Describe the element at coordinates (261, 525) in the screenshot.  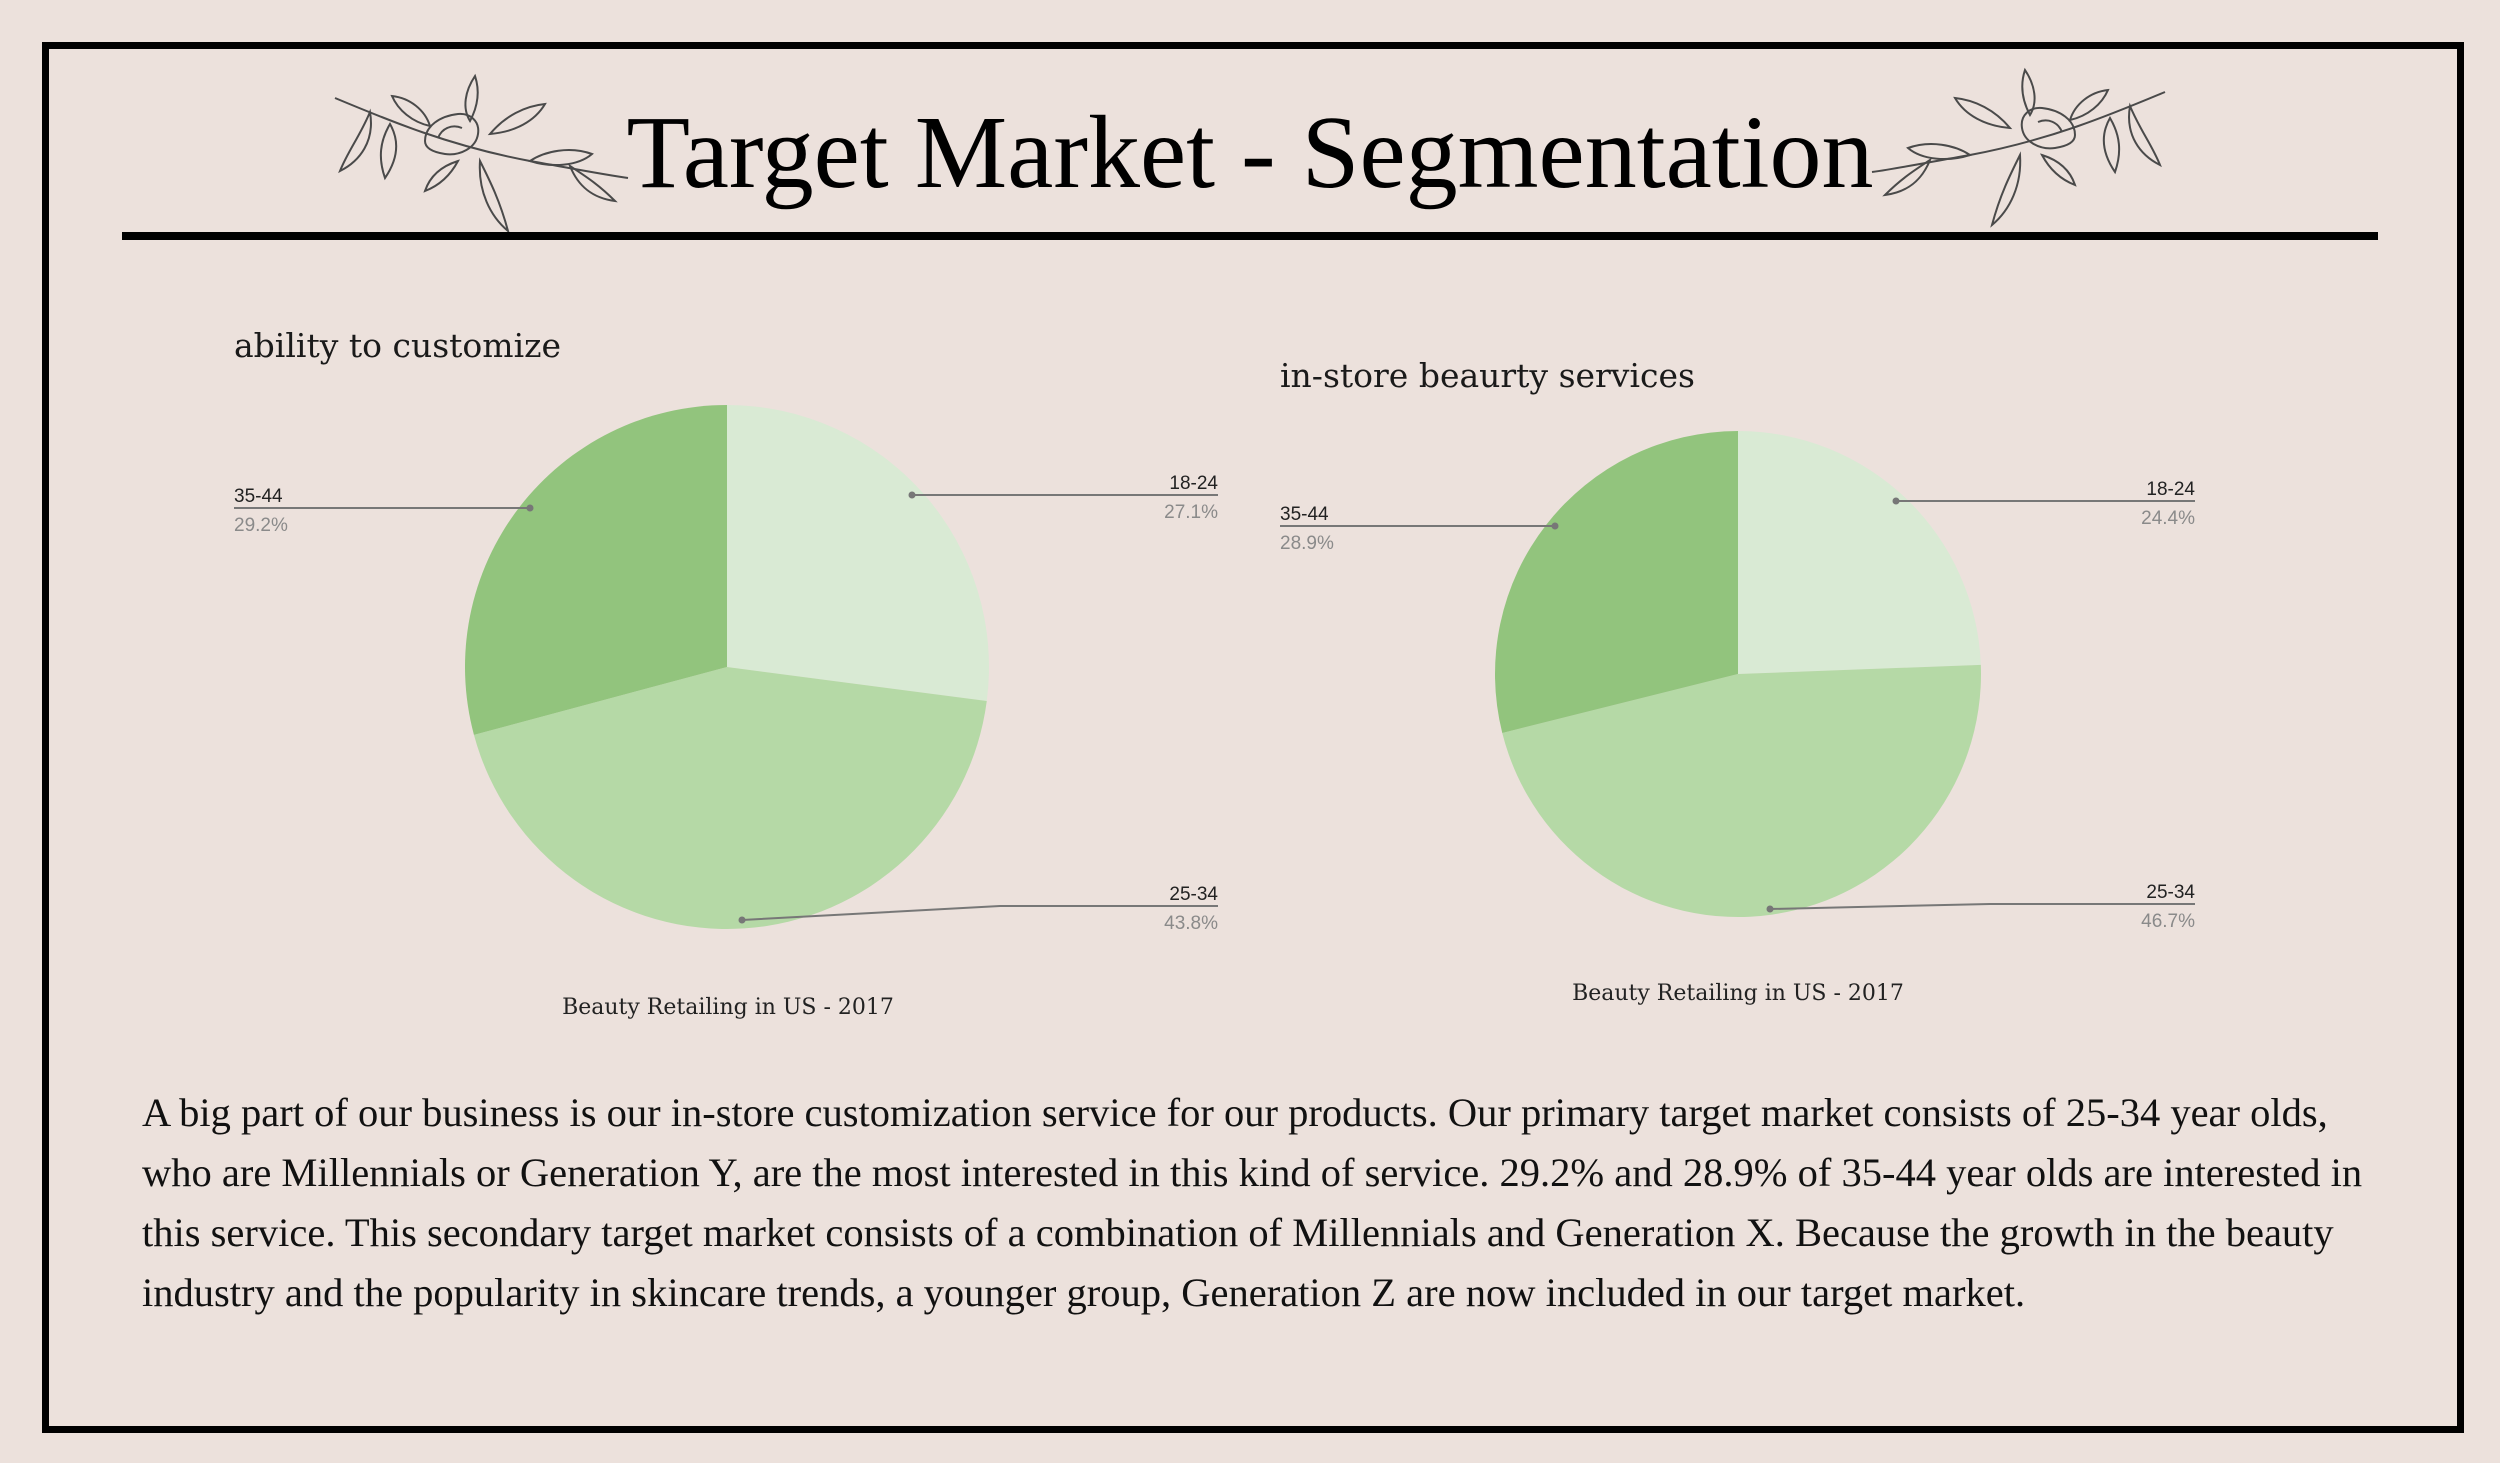
I see `slice-value-label: 29.2%` at that location.